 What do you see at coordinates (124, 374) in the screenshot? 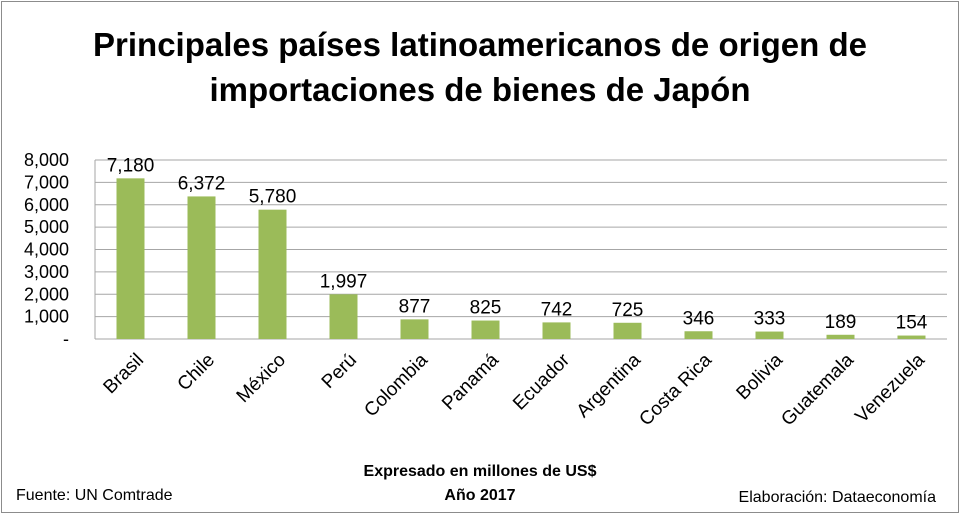
I see `x-tick-label: Brasil` at bounding box center [124, 374].